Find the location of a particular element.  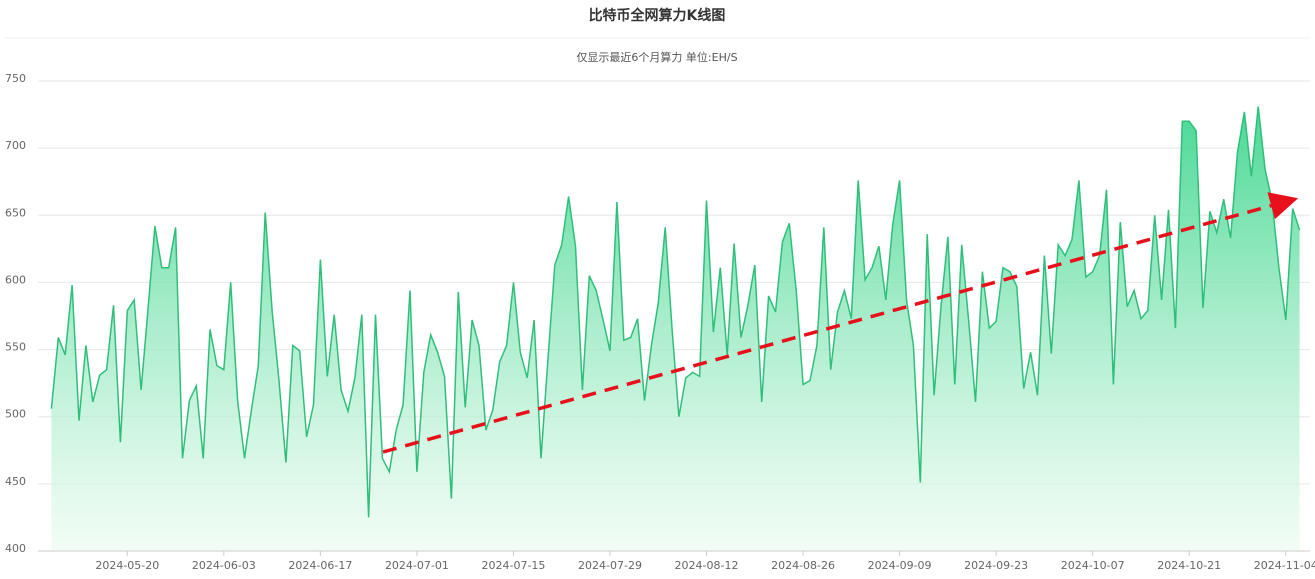

y-tick-label: 600 is located at coordinates (15, 279).